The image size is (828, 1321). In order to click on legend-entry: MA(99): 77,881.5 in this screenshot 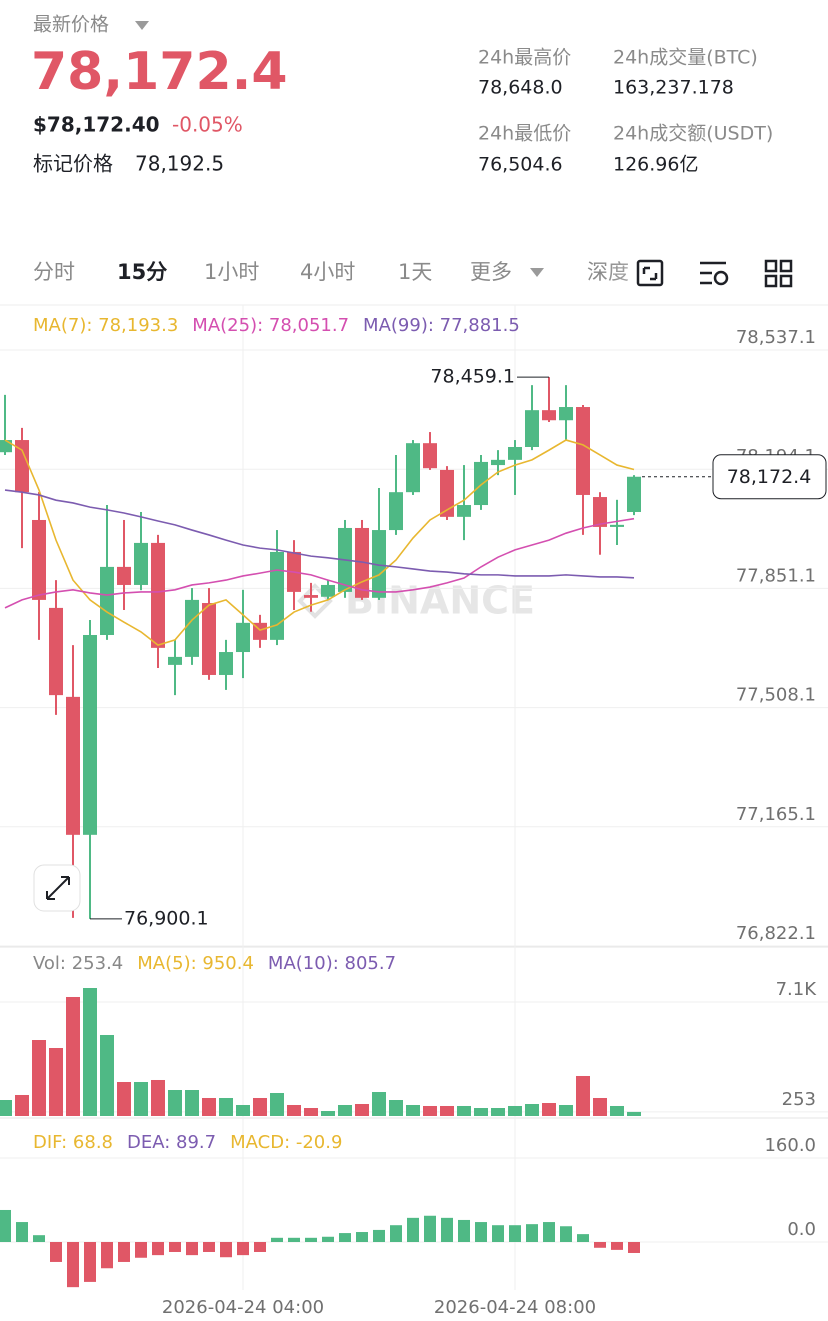, I will do `click(441, 325)`.